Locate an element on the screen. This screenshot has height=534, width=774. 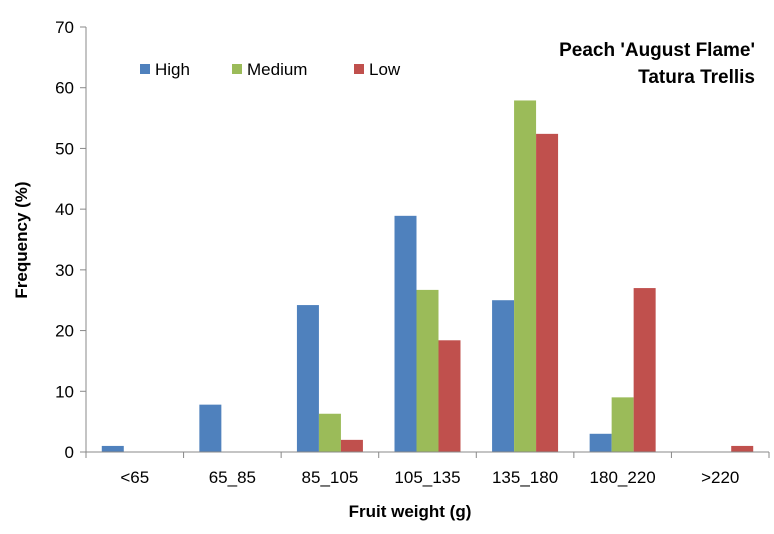
x-tick-label: 105_135 is located at coordinates (427, 477).